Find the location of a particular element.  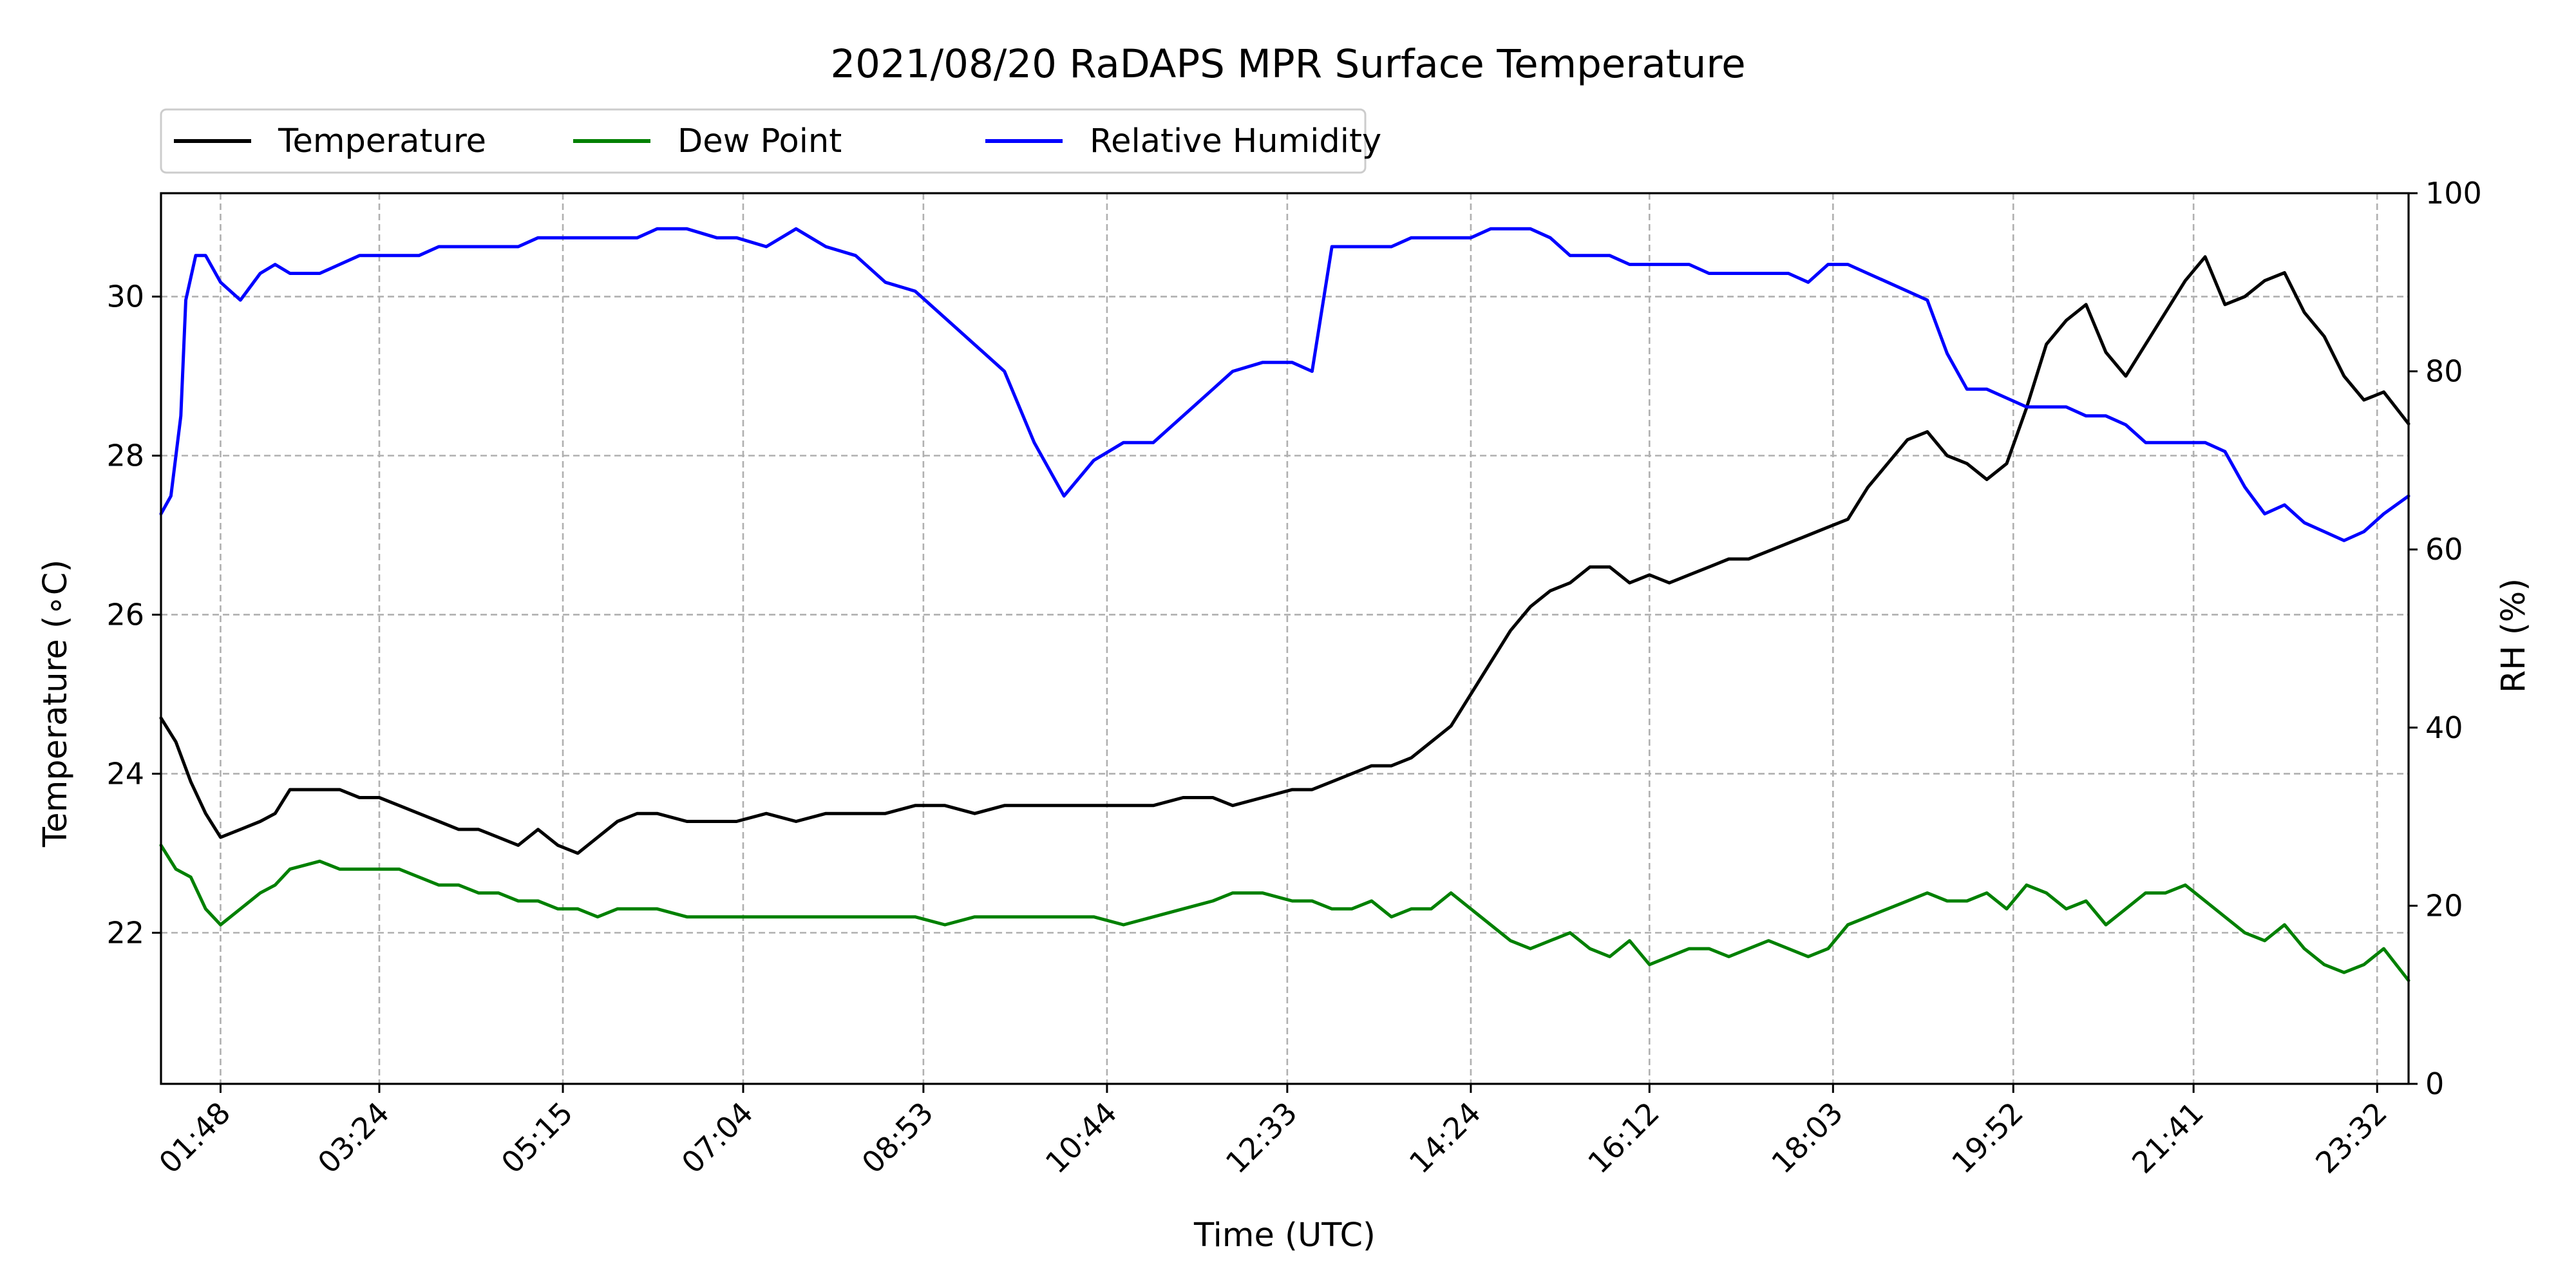

x-tick-label: 03:24 is located at coordinates (353, 1137).